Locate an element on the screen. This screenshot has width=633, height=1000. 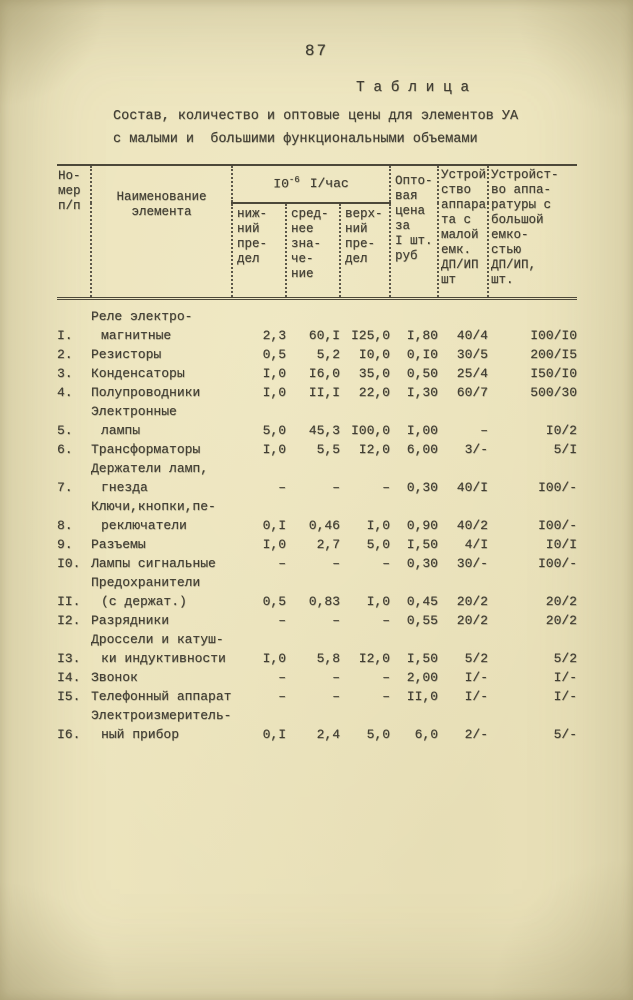
element-name-line: Ключи,кнопки,пе- is located at coordinates (153, 506).